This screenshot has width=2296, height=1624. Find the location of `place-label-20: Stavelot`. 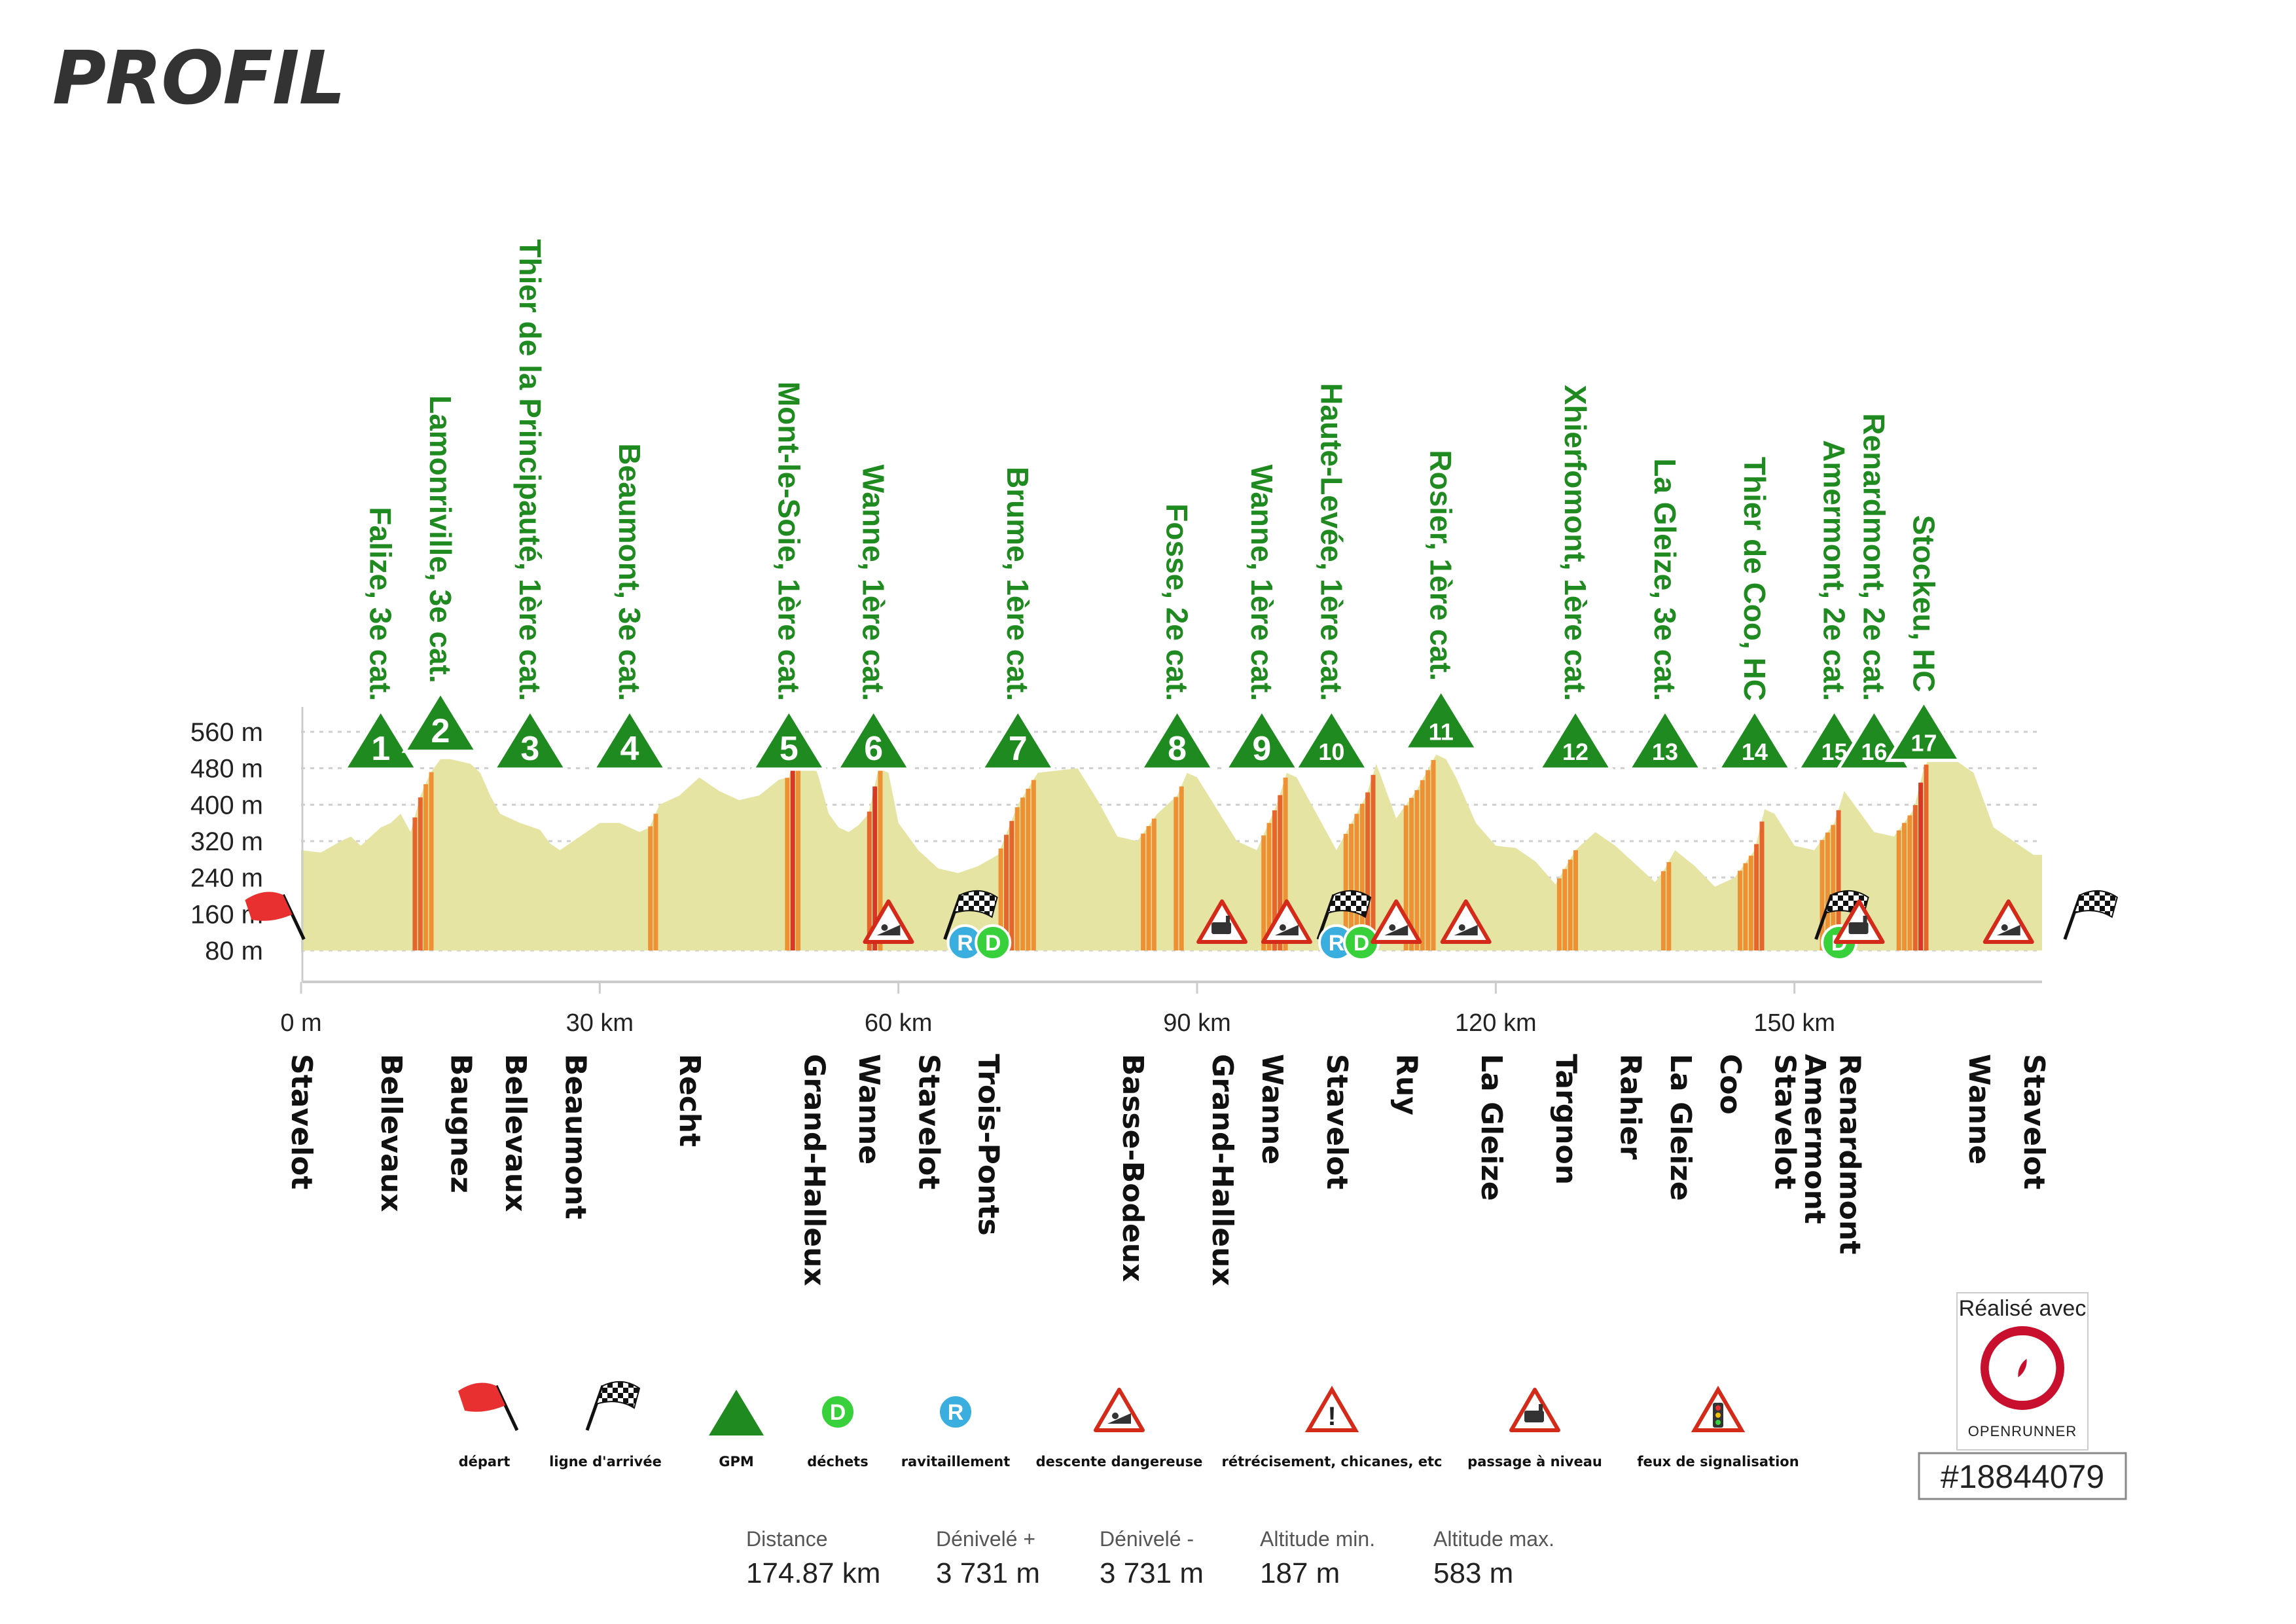

place-label-20: Stavelot is located at coordinates (1784, 1121).